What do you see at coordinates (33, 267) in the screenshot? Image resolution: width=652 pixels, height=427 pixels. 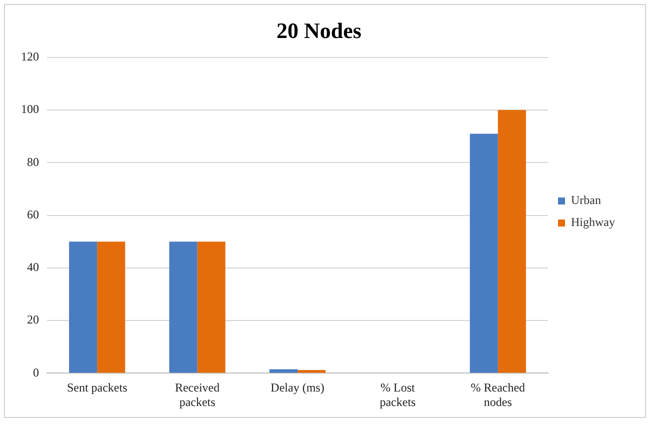 I see `y-tick-label: 40` at bounding box center [33, 267].